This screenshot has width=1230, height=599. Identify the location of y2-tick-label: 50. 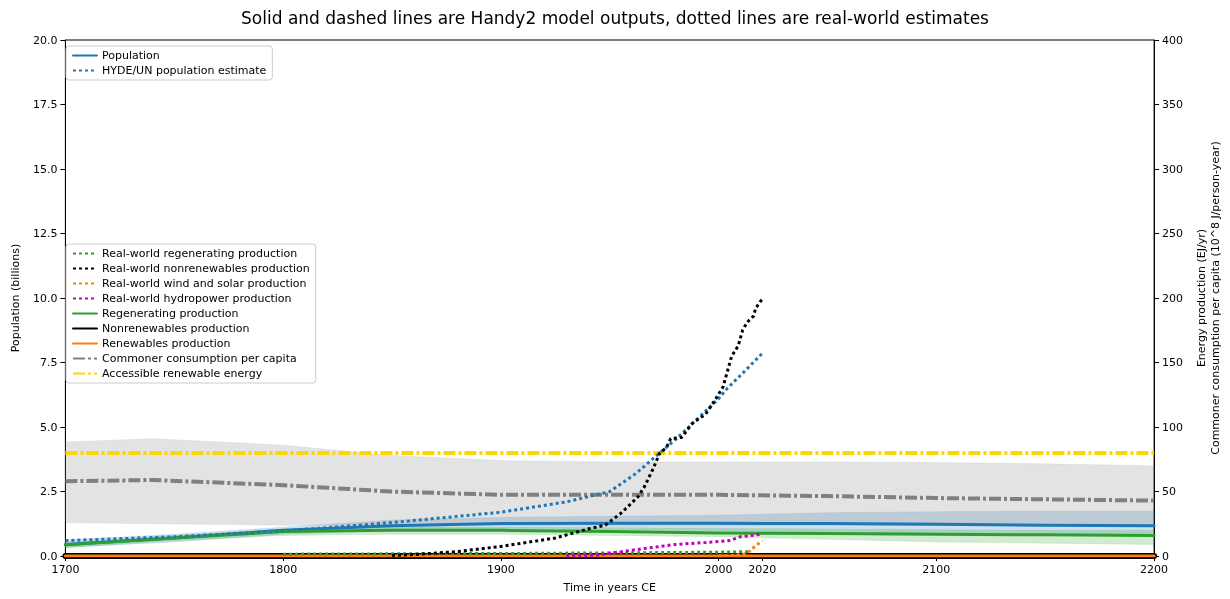
(1169, 492).